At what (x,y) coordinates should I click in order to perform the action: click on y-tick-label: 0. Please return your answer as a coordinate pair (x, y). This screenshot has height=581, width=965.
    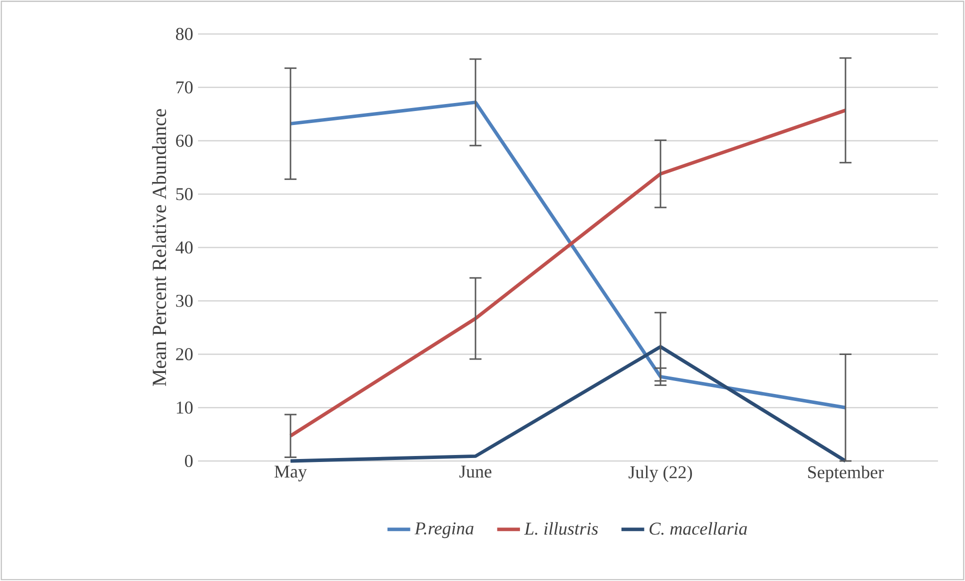
    Looking at the image, I should click on (188, 461).